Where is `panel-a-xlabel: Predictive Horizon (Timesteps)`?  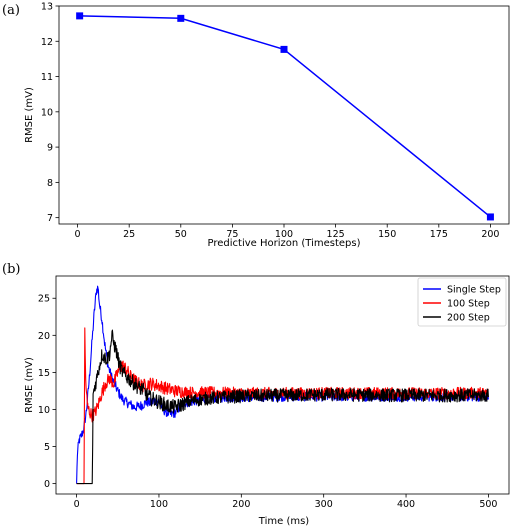
panel-a-xlabel: Predictive Horizon (Timesteps) is located at coordinates (284, 243).